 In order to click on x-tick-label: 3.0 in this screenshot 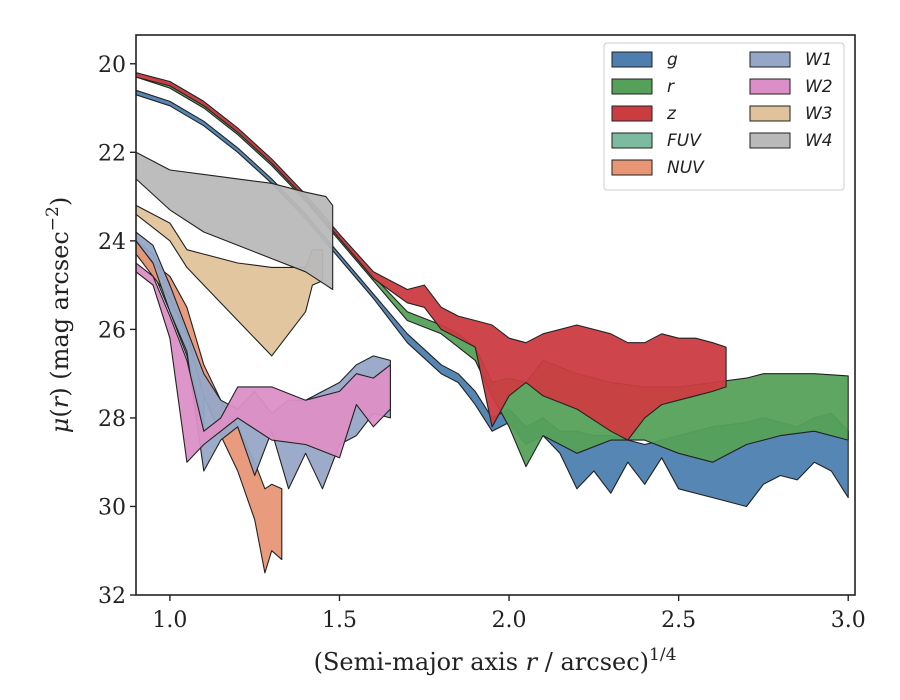, I will do `click(848, 620)`.